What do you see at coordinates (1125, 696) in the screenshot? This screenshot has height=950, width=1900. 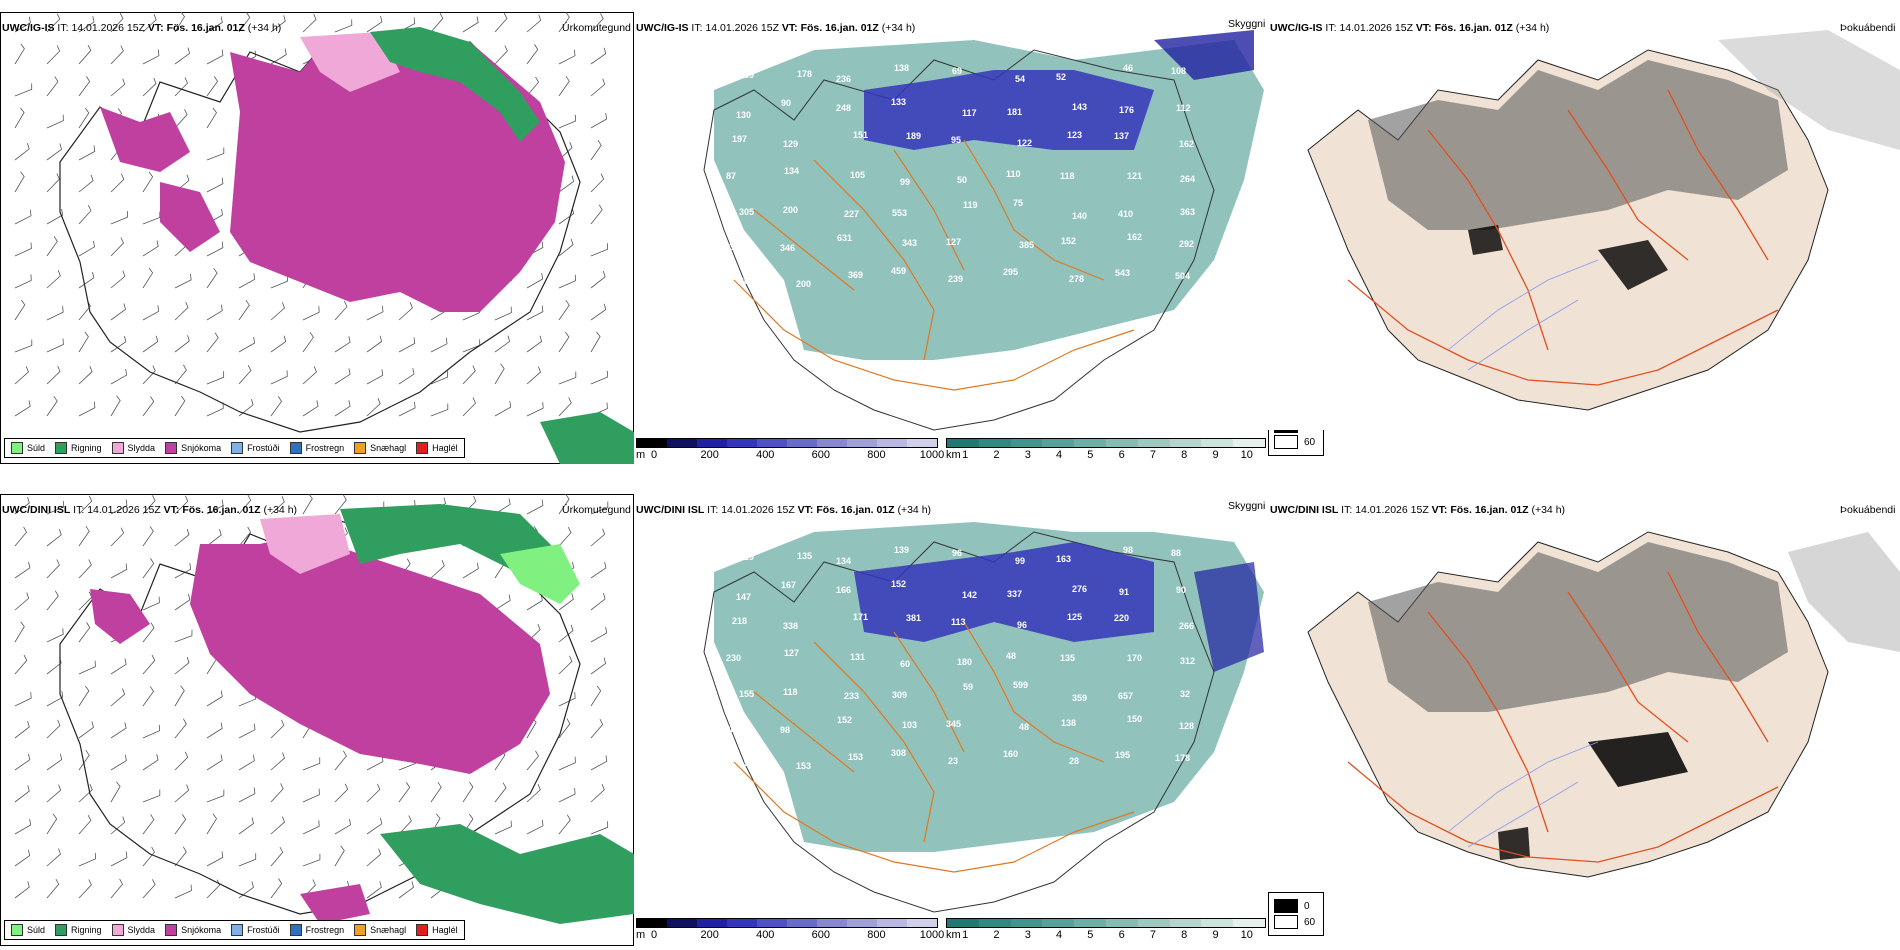 I see `cloud-base-label: 657` at bounding box center [1125, 696].